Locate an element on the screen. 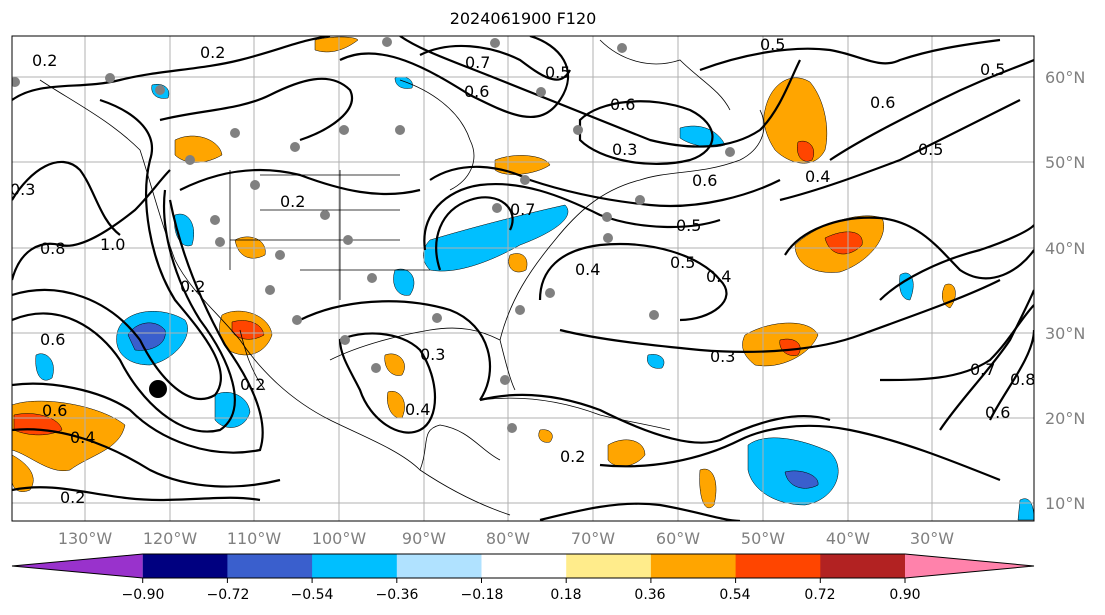  lat-label: 60°N is located at coordinates (1065, 77).